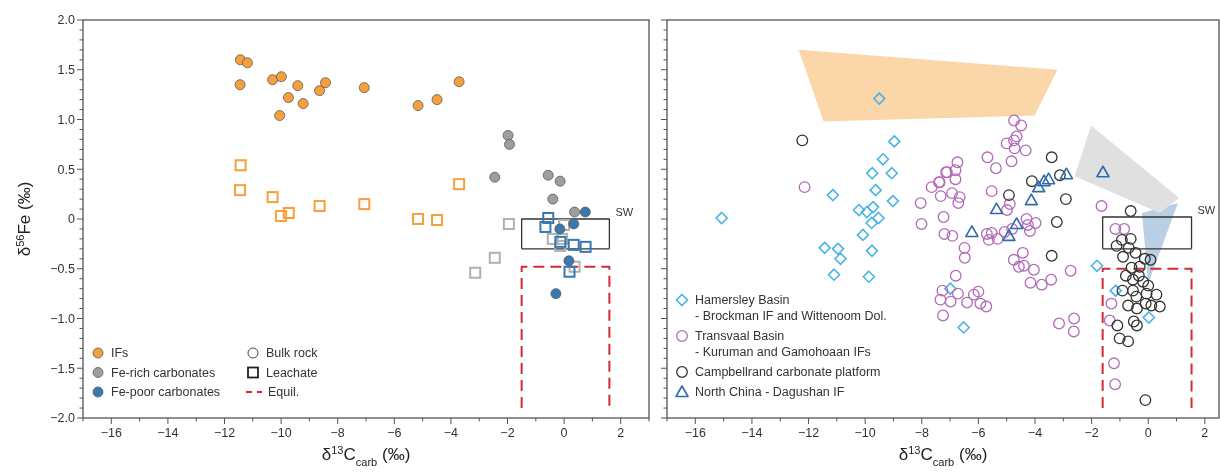 This screenshot has width=1220, height=476. Describe the element at coordinates (292, 372) in the screenshot. I see `annotation: Leachate` at that location.